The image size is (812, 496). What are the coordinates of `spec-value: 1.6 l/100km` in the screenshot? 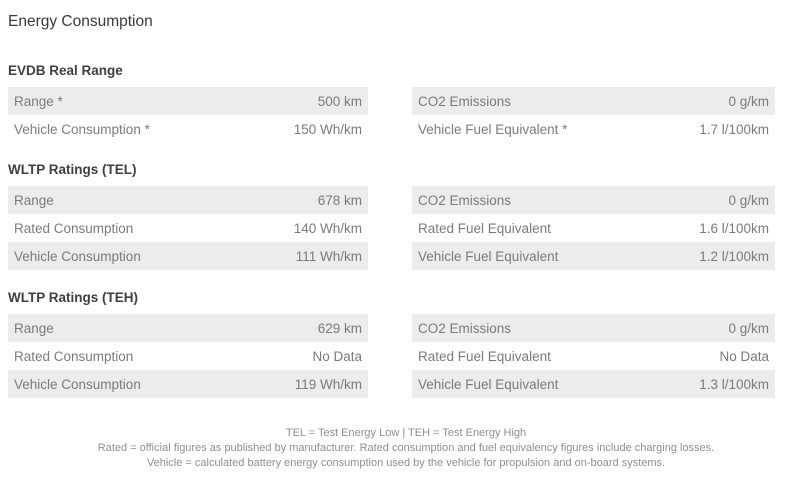 It's located at (734, 228).